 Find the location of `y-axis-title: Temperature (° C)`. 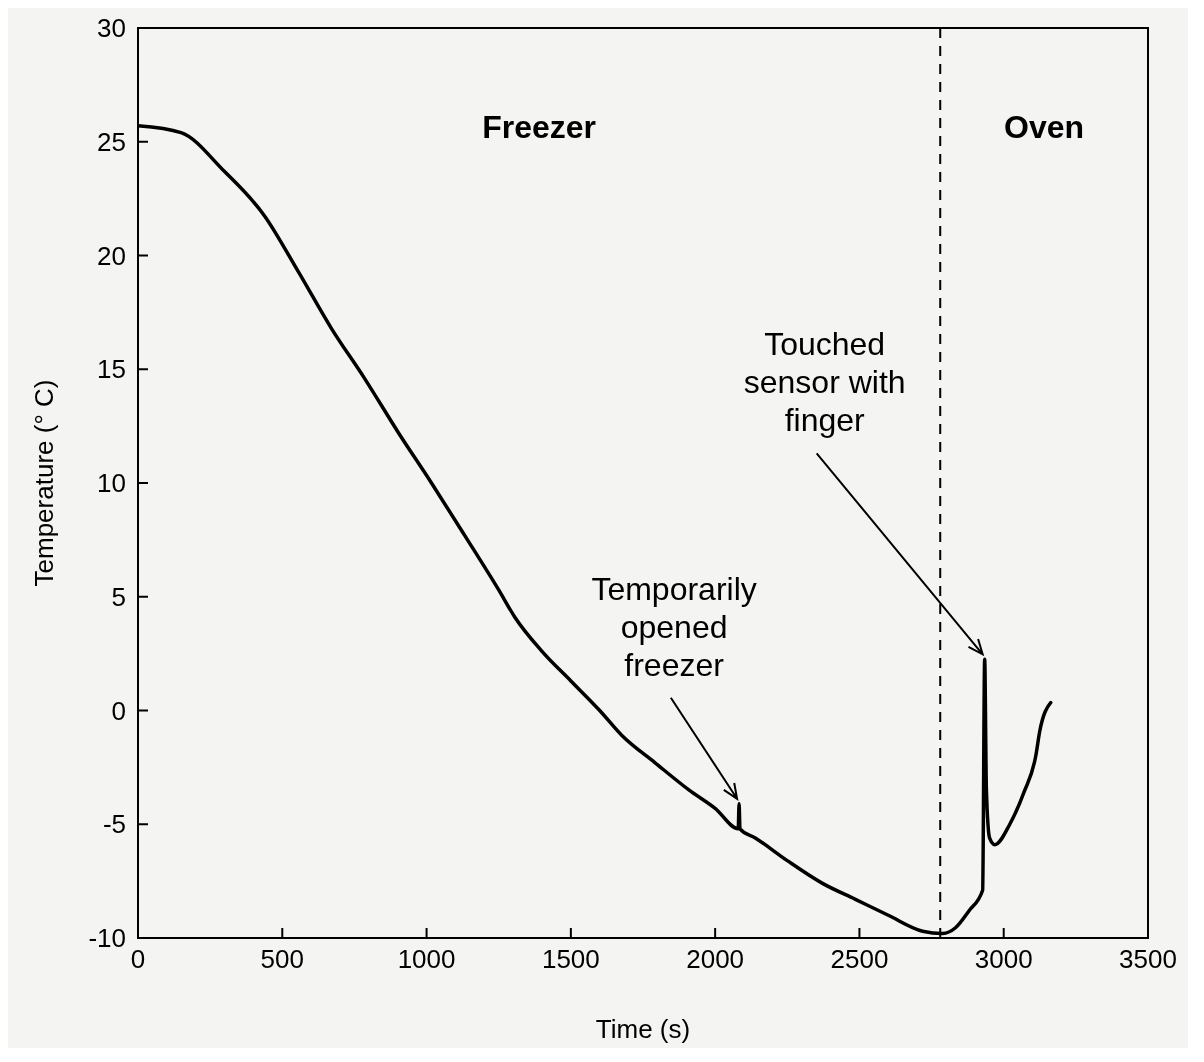

y-axis-title: Temperature (° C) is located at coordinates (44, 483).